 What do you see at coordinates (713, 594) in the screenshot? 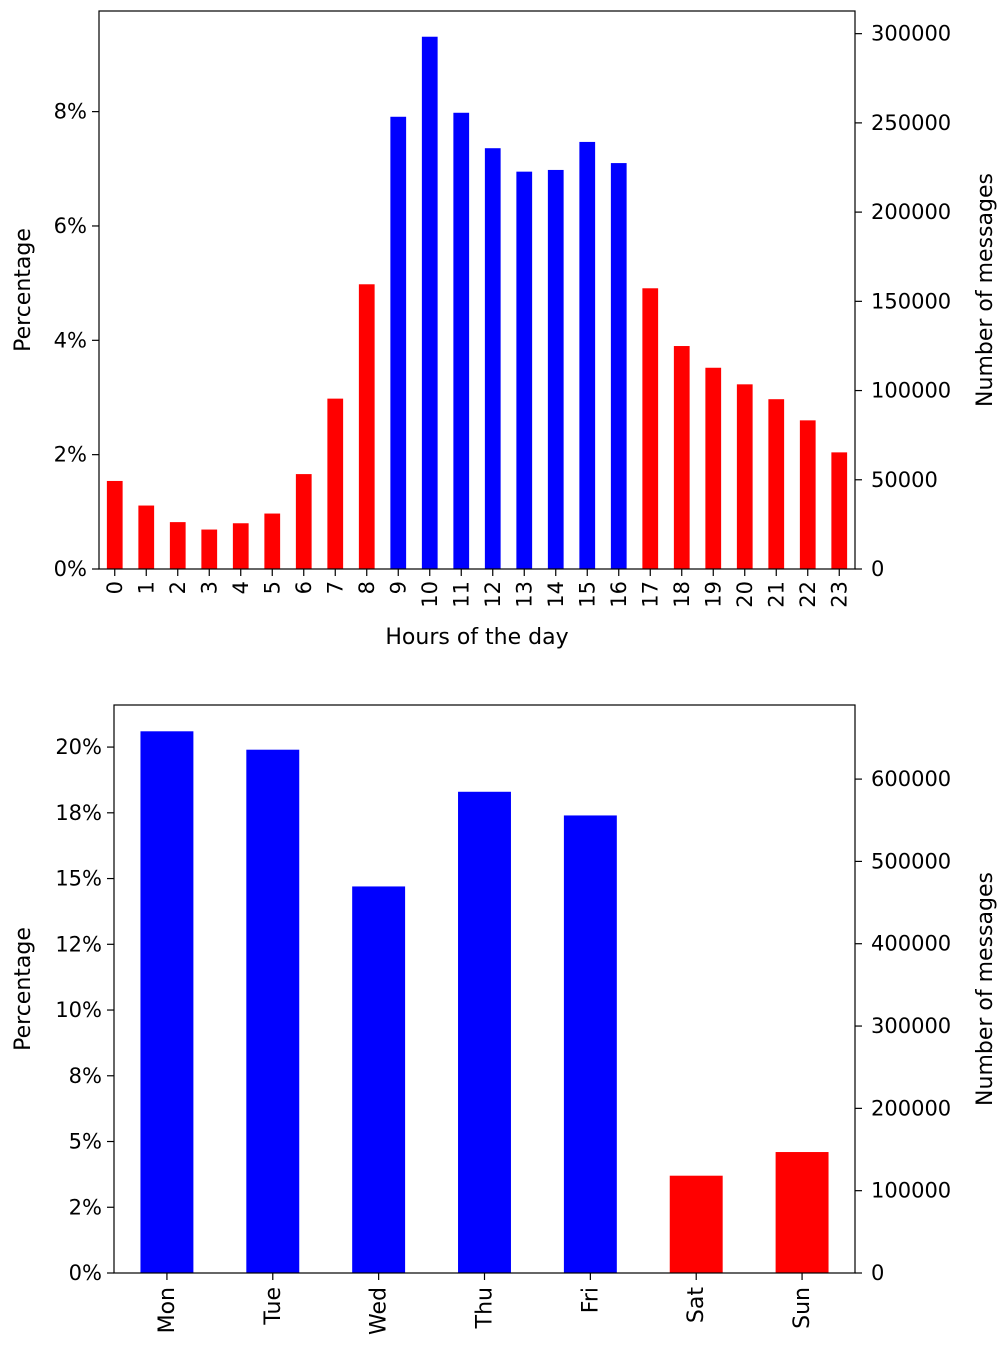
I see `x-tick-label: 19` at bounding box center [713, 594].